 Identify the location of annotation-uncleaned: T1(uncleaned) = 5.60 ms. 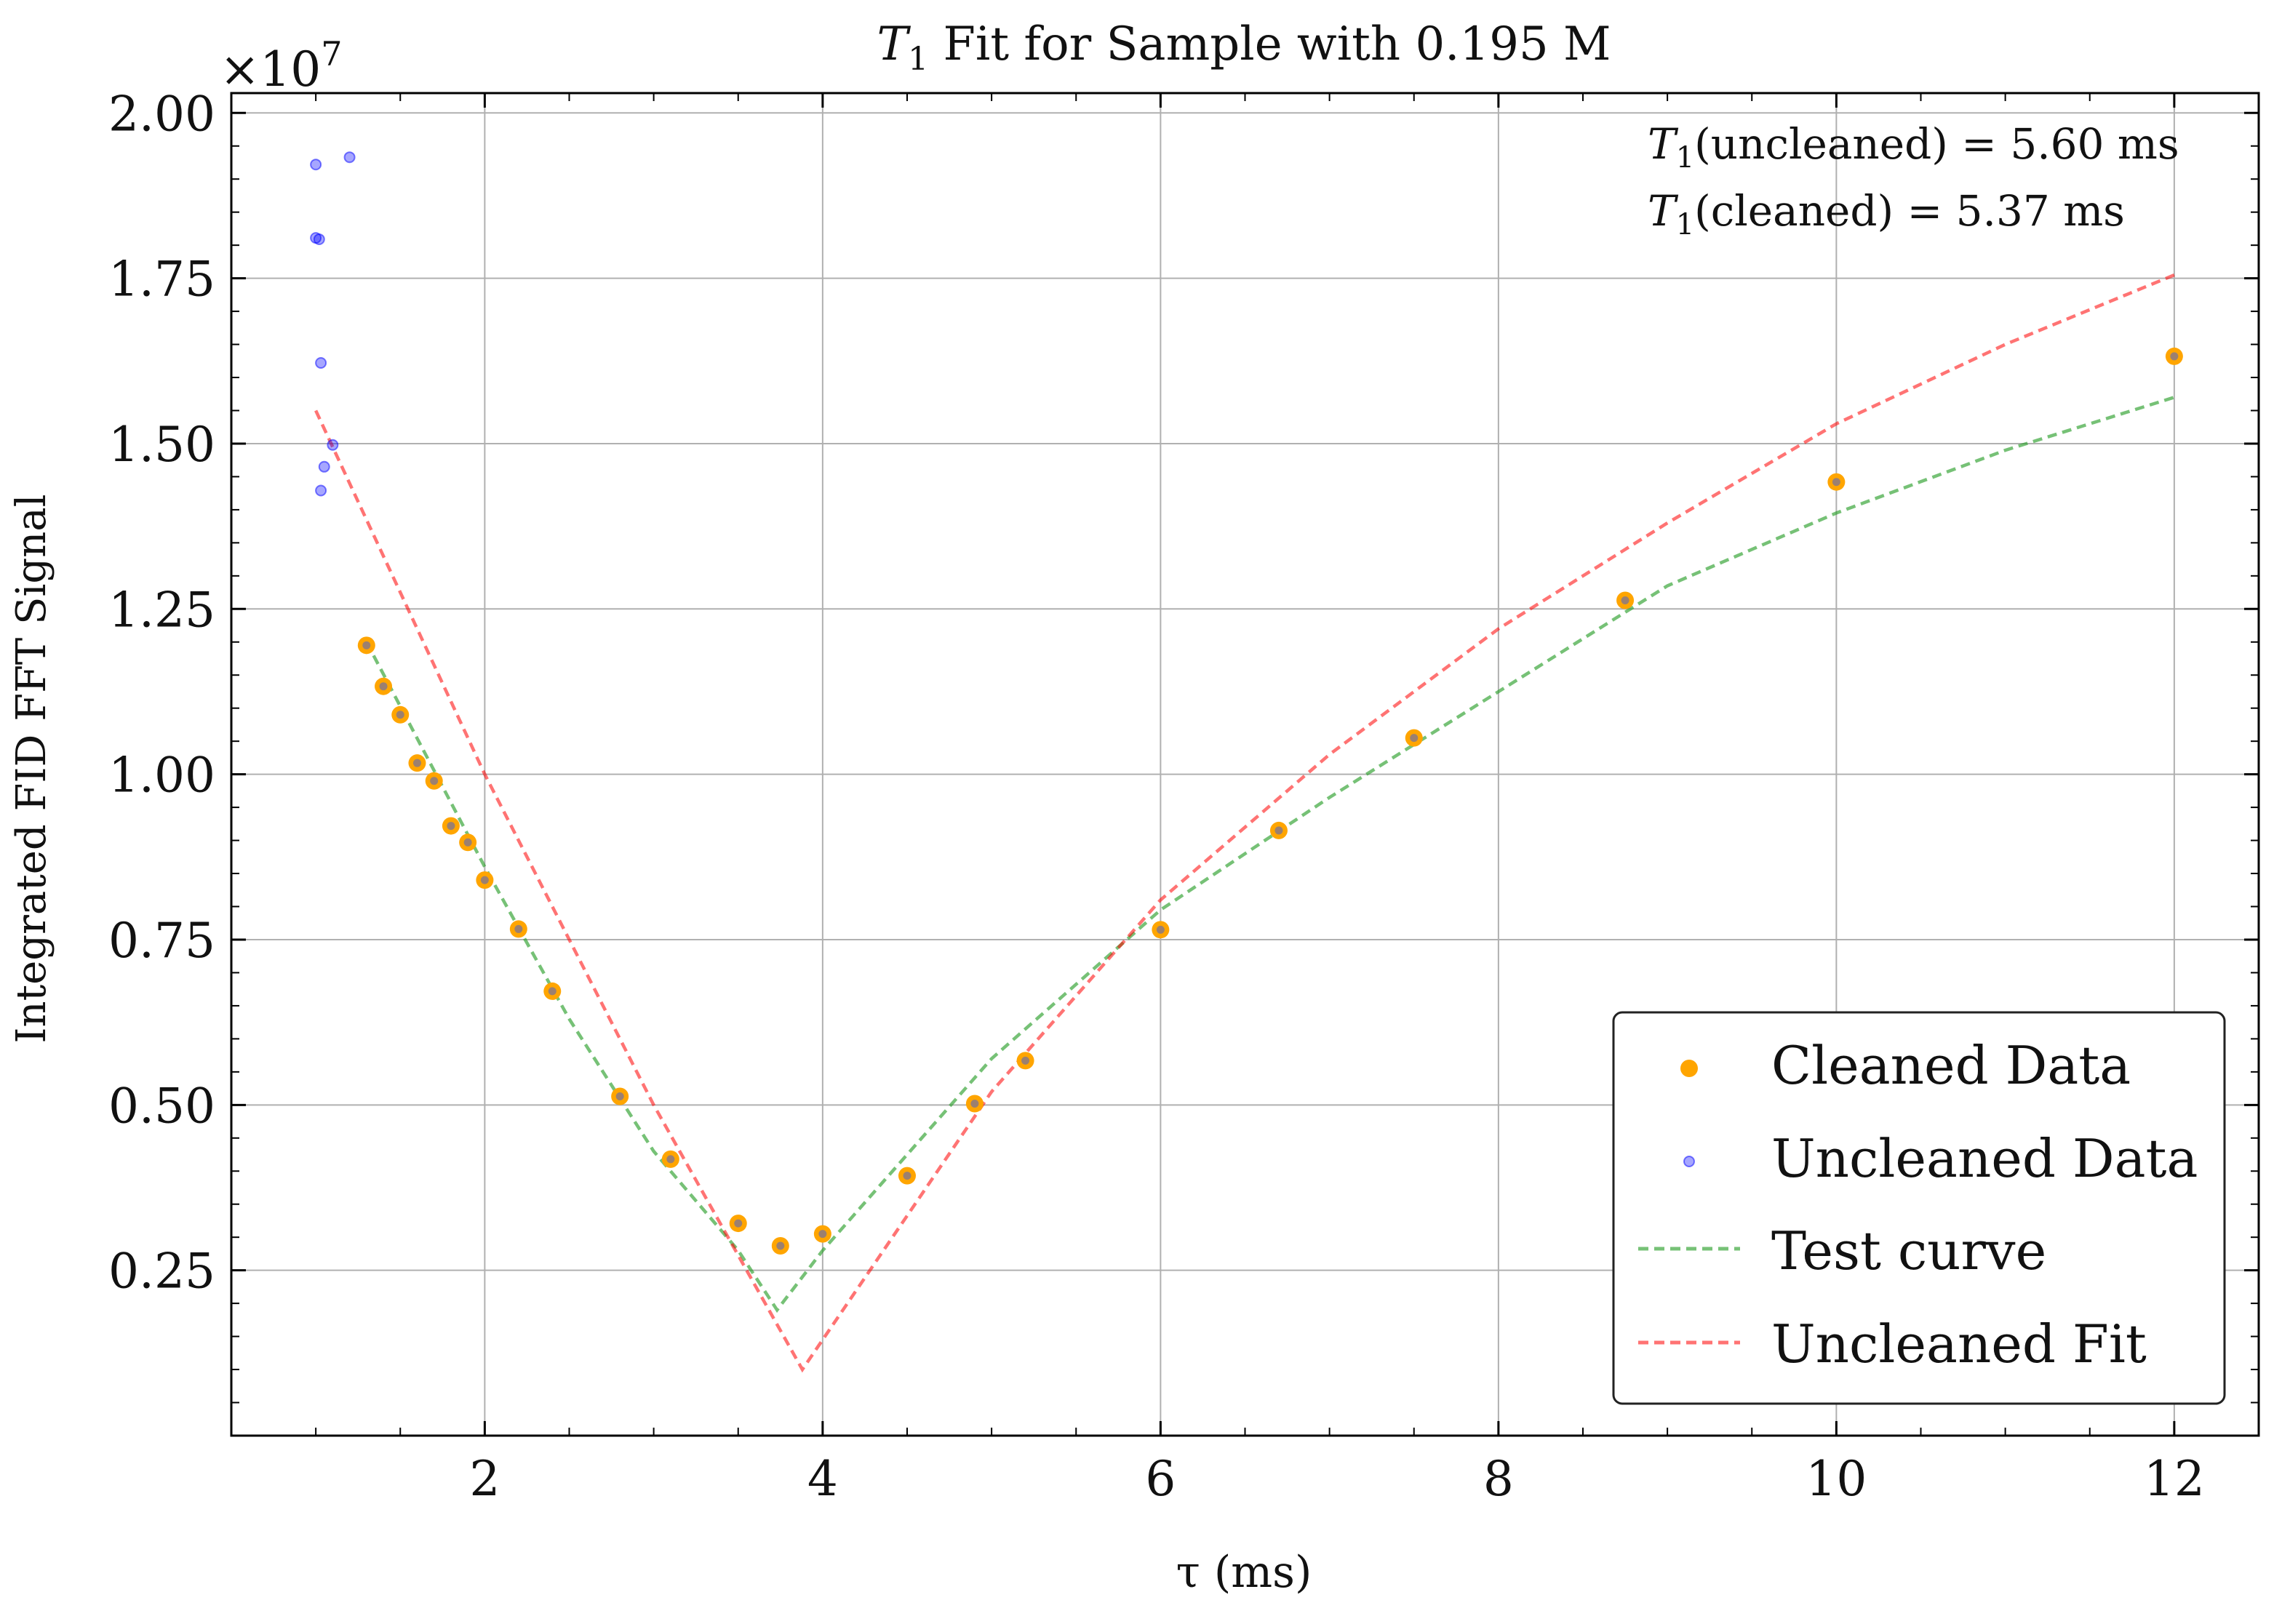
(1913, 147).